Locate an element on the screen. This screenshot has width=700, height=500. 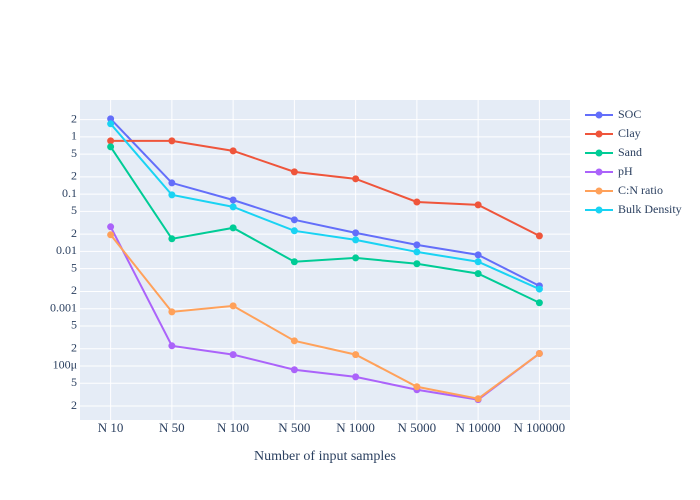
x-tick-label: N 5000 is located at coordinates (417, 427).